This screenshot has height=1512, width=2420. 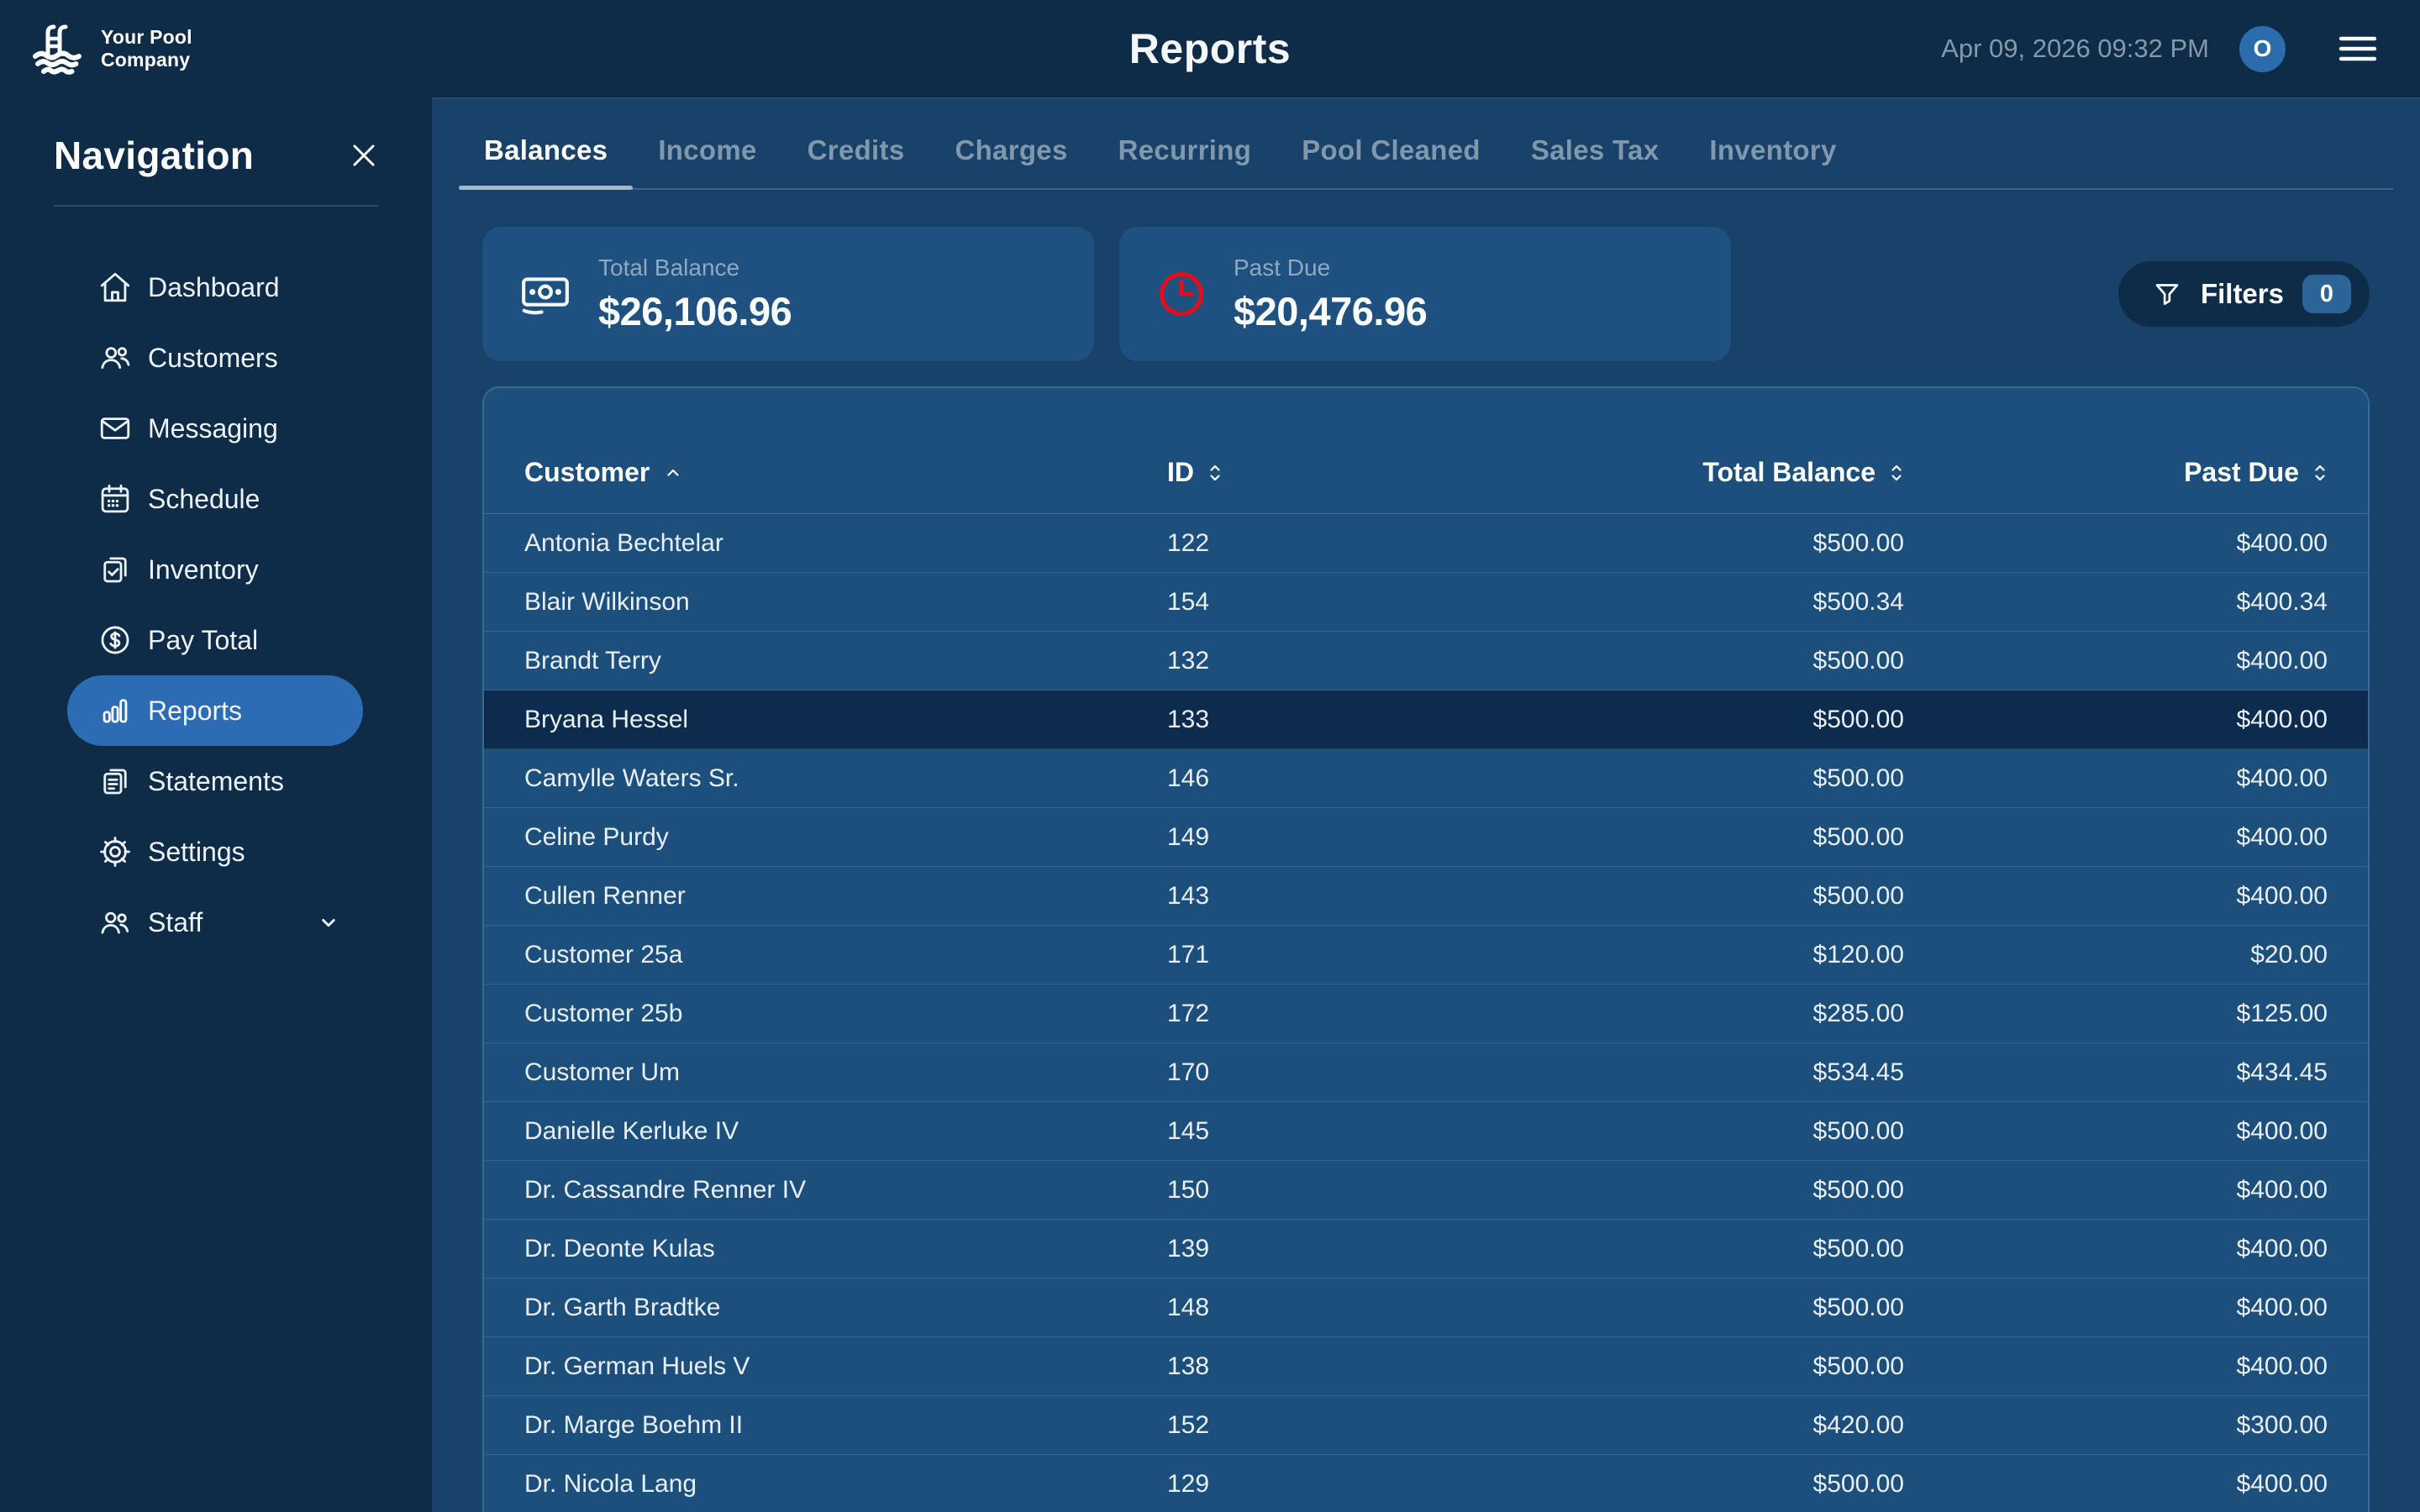 I want to click on table-row: Dr. Deonte Kulas 139 $500.00 $400.00, so click(x=1426, y=1249).